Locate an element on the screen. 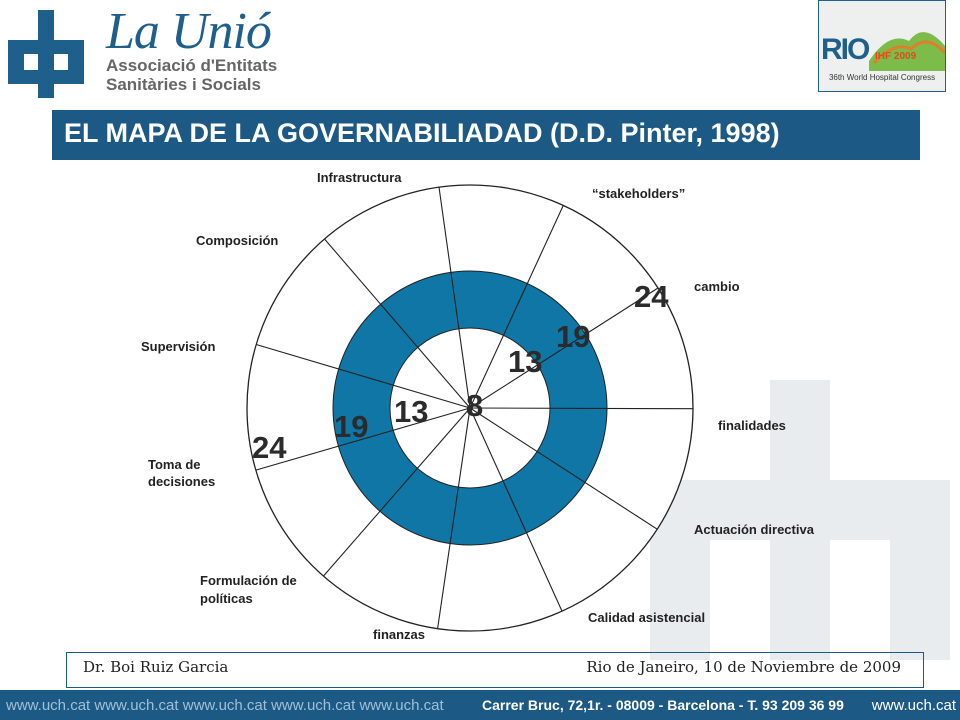 This screenshot has width=960, height=720. segment-label-formulacion-1: Formulación de is located at coordinates (248, 580).